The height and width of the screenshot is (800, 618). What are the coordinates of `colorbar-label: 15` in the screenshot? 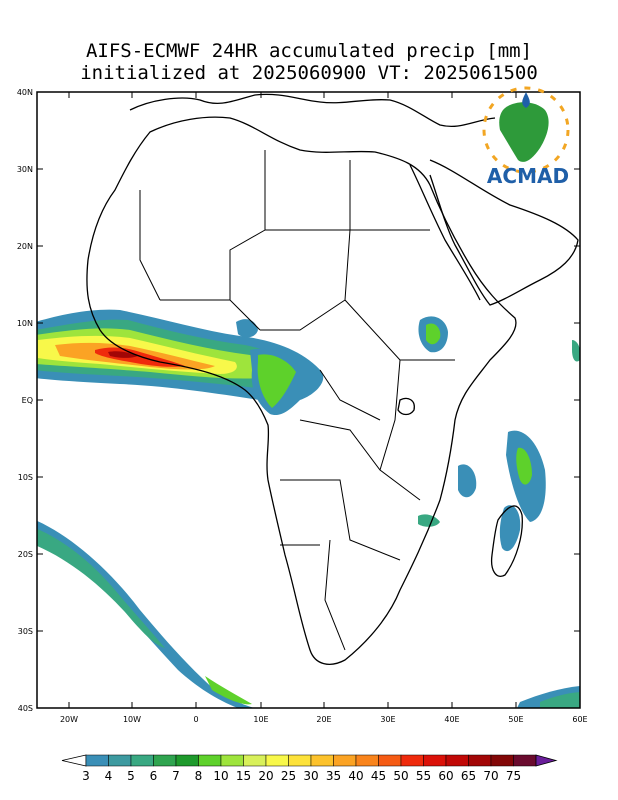 It's located at (243, 776).